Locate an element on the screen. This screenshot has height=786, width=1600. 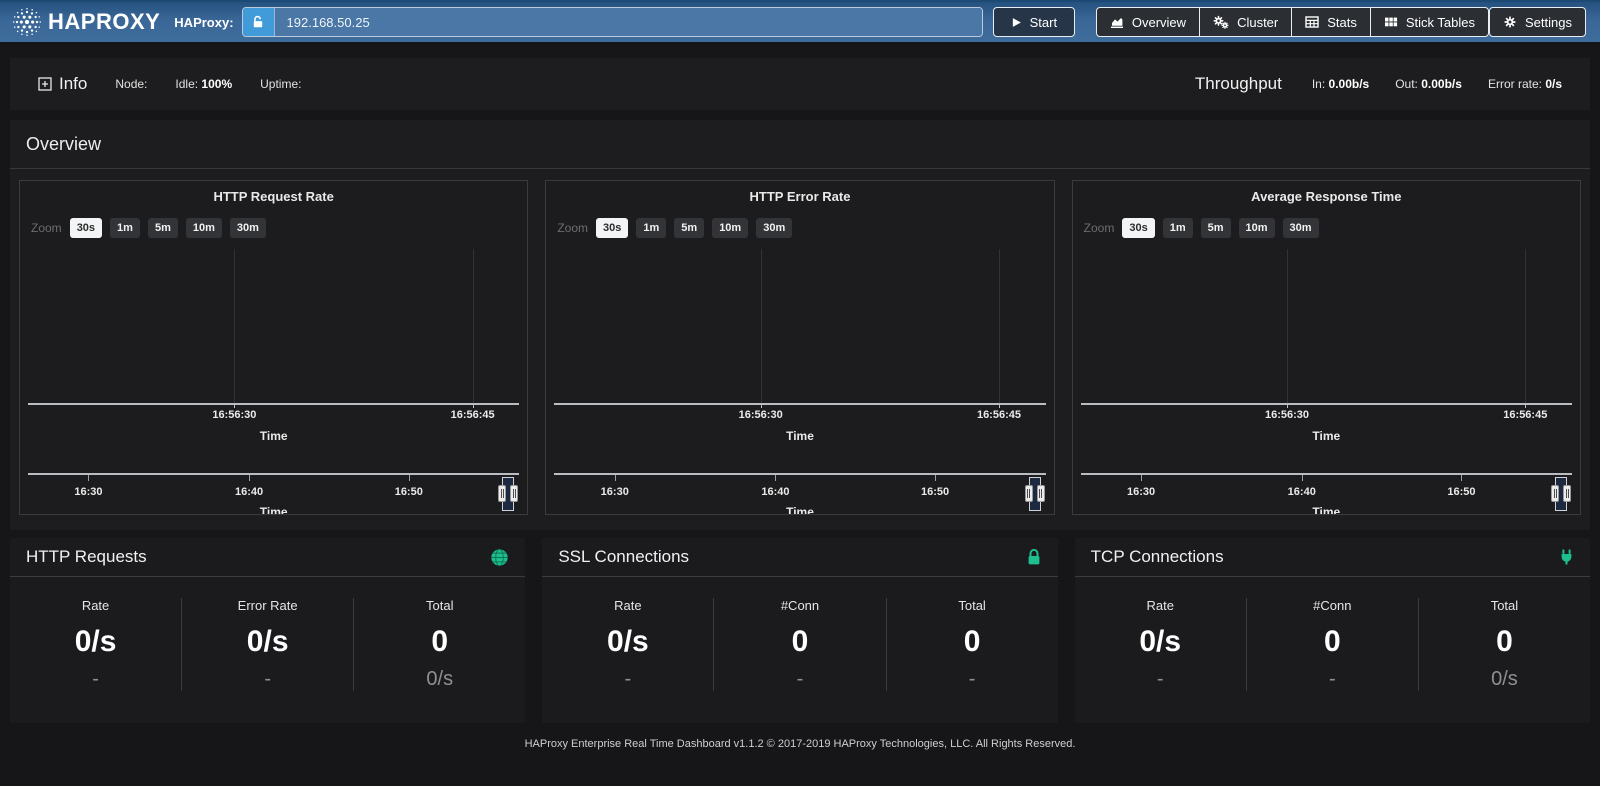
error-rate: Error rate: 0/s is located at coordinates (1525, 84).